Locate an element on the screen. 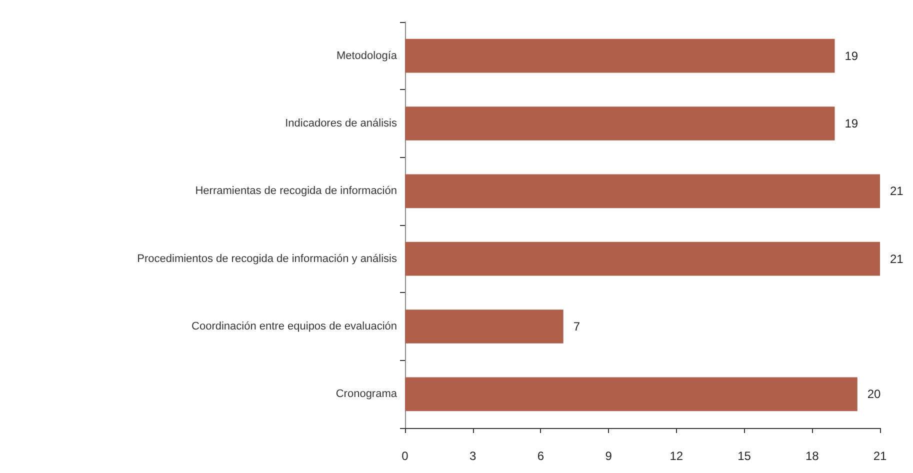  y-tick-label: Herramientas de recogida de información is located at coordinates (296, 191).